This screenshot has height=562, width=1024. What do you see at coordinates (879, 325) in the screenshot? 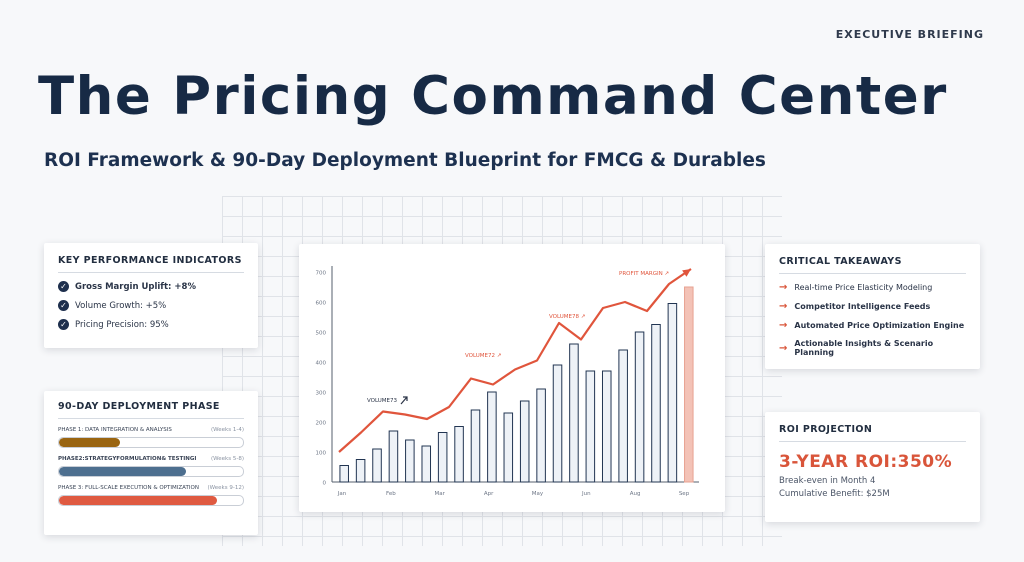
I see `takeaway-label: Automated Price Optimization Engine` at bounding box center [879, 325].